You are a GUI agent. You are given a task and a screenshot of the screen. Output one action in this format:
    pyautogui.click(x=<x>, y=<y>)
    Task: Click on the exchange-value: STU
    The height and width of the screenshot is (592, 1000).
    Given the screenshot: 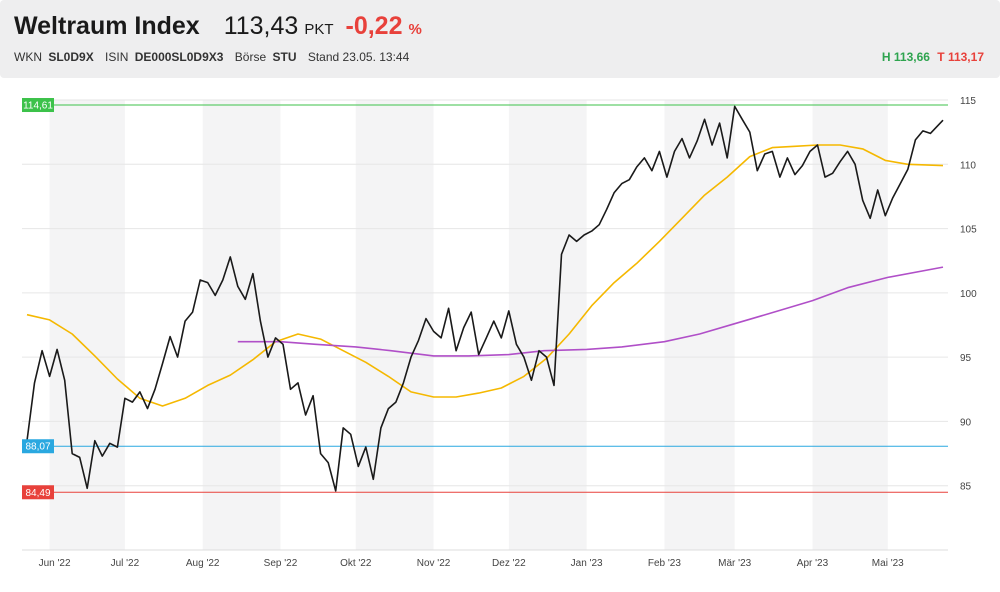 What is the action you would take?
    pyautogui.click(x=284, y=57)
    